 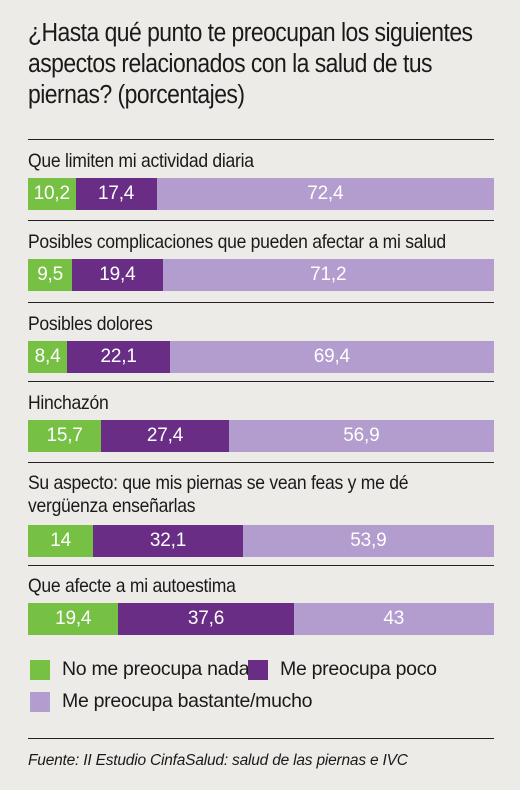 I want to click on stacked-bar: 8,4 22,1 69,4, so click(x=261, y=357).